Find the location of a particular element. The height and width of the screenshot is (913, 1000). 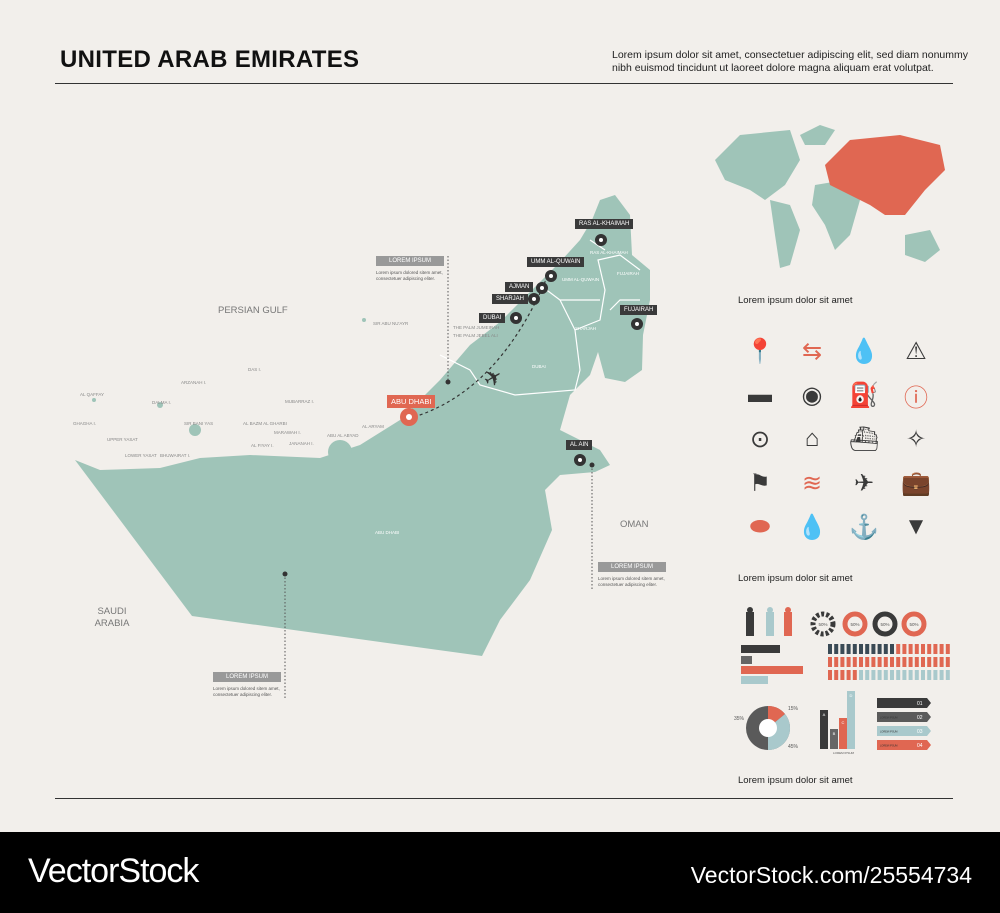

info-icon: ⓘ is located at coordinates (916, 398).